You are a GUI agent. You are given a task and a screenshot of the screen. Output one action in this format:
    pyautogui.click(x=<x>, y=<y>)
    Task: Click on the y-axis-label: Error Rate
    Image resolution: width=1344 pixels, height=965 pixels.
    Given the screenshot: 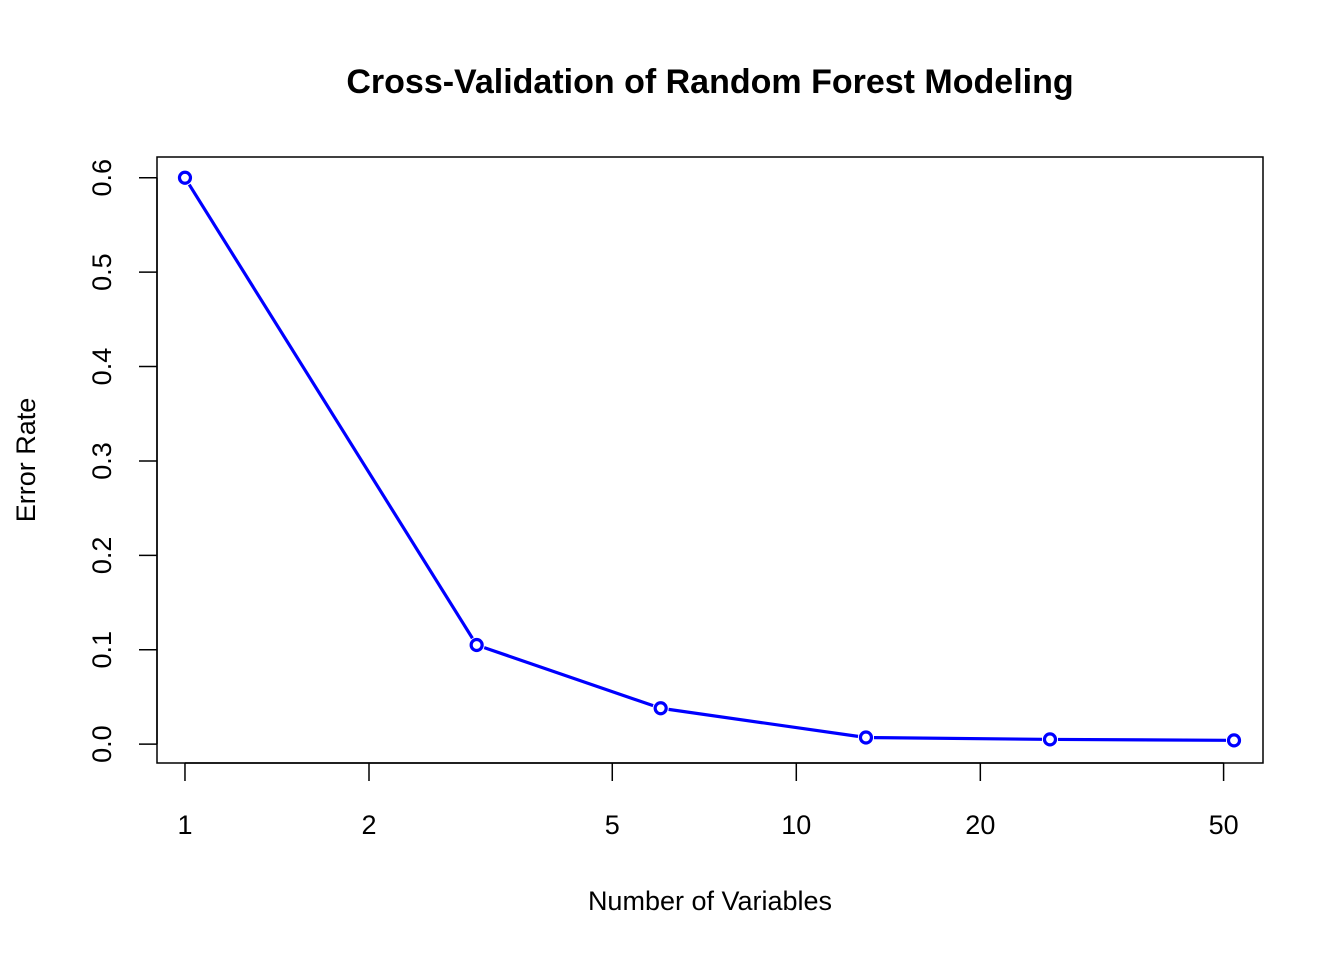 What is the action you would take?
    pyautogui.click(x=26, y=460)
    